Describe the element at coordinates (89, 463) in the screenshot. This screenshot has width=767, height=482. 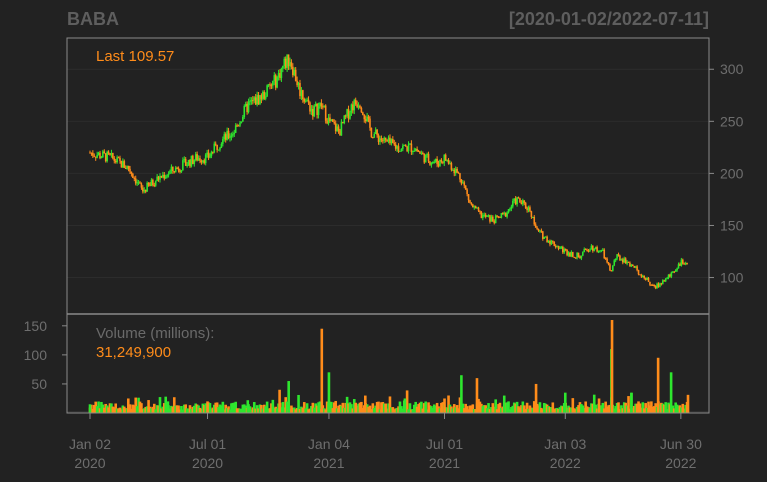
I see `date-tick-label-line2: 2020` at that location.